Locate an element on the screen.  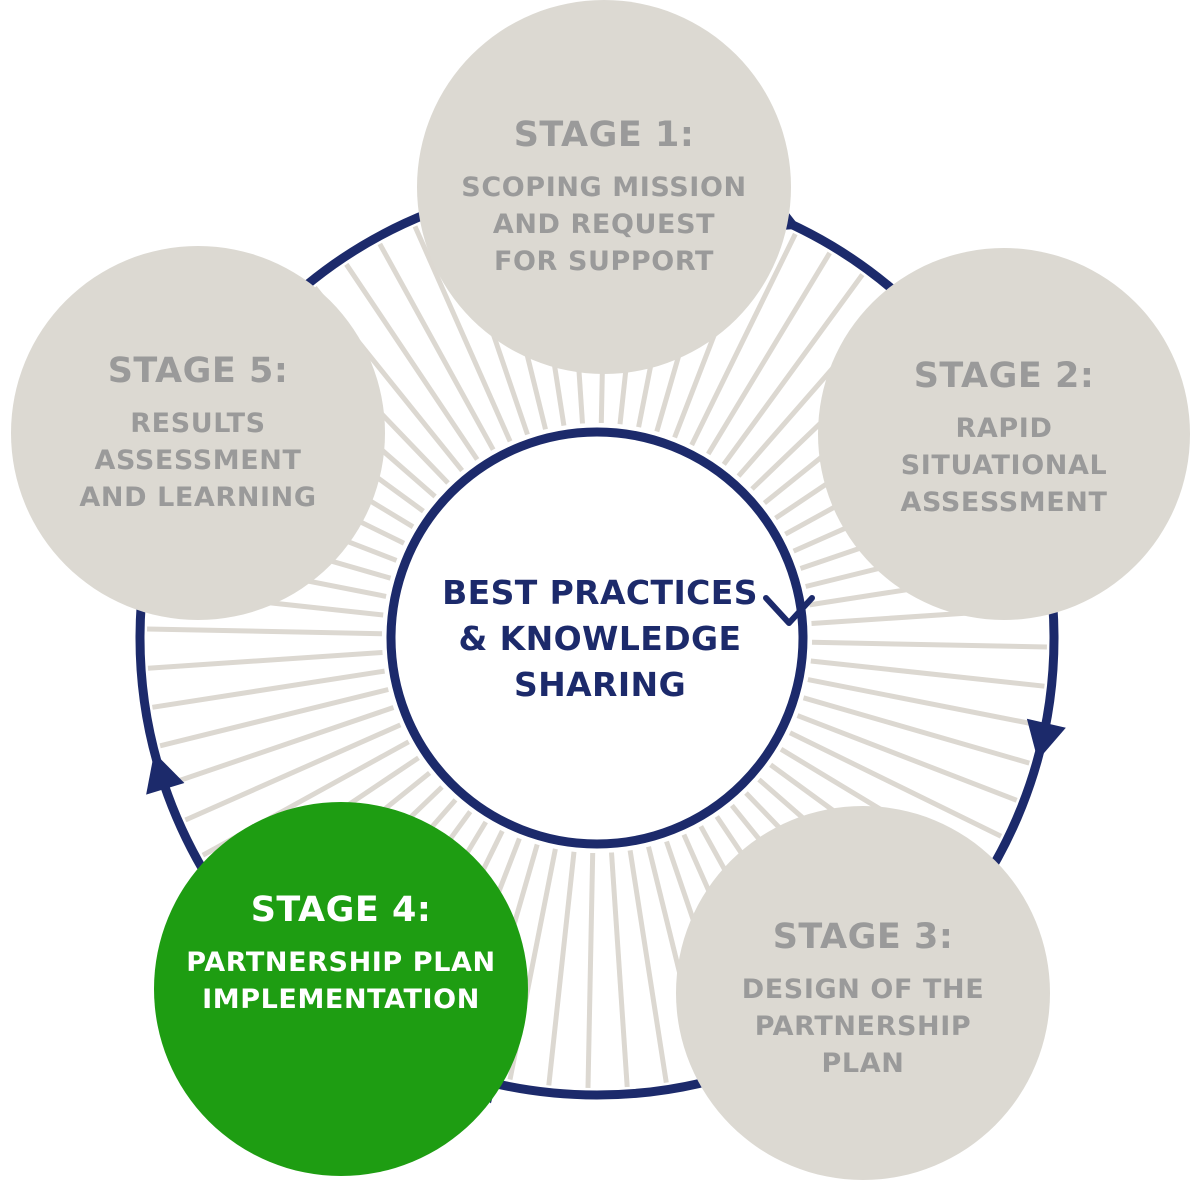
stage-4-line-1: PARTNERSHIP PLAN is located at coordinates (341, 962).